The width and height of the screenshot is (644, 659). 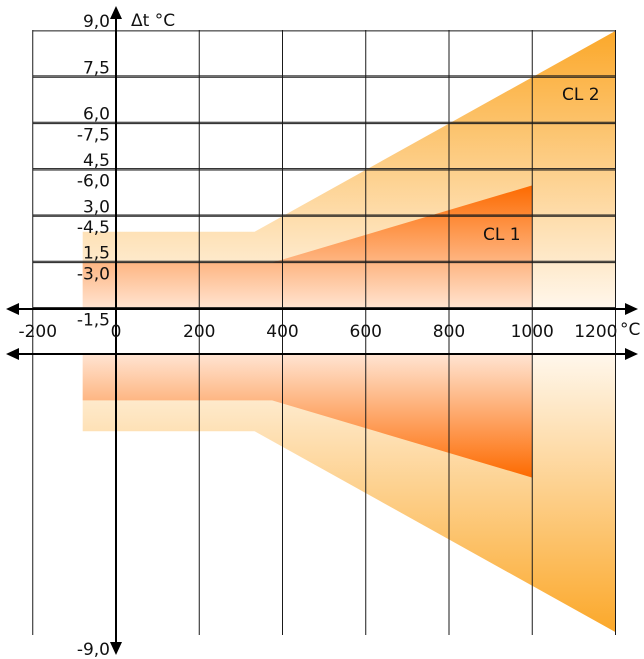 I want to click on y-tick-label: -1,5, so click(x=93, y=321).